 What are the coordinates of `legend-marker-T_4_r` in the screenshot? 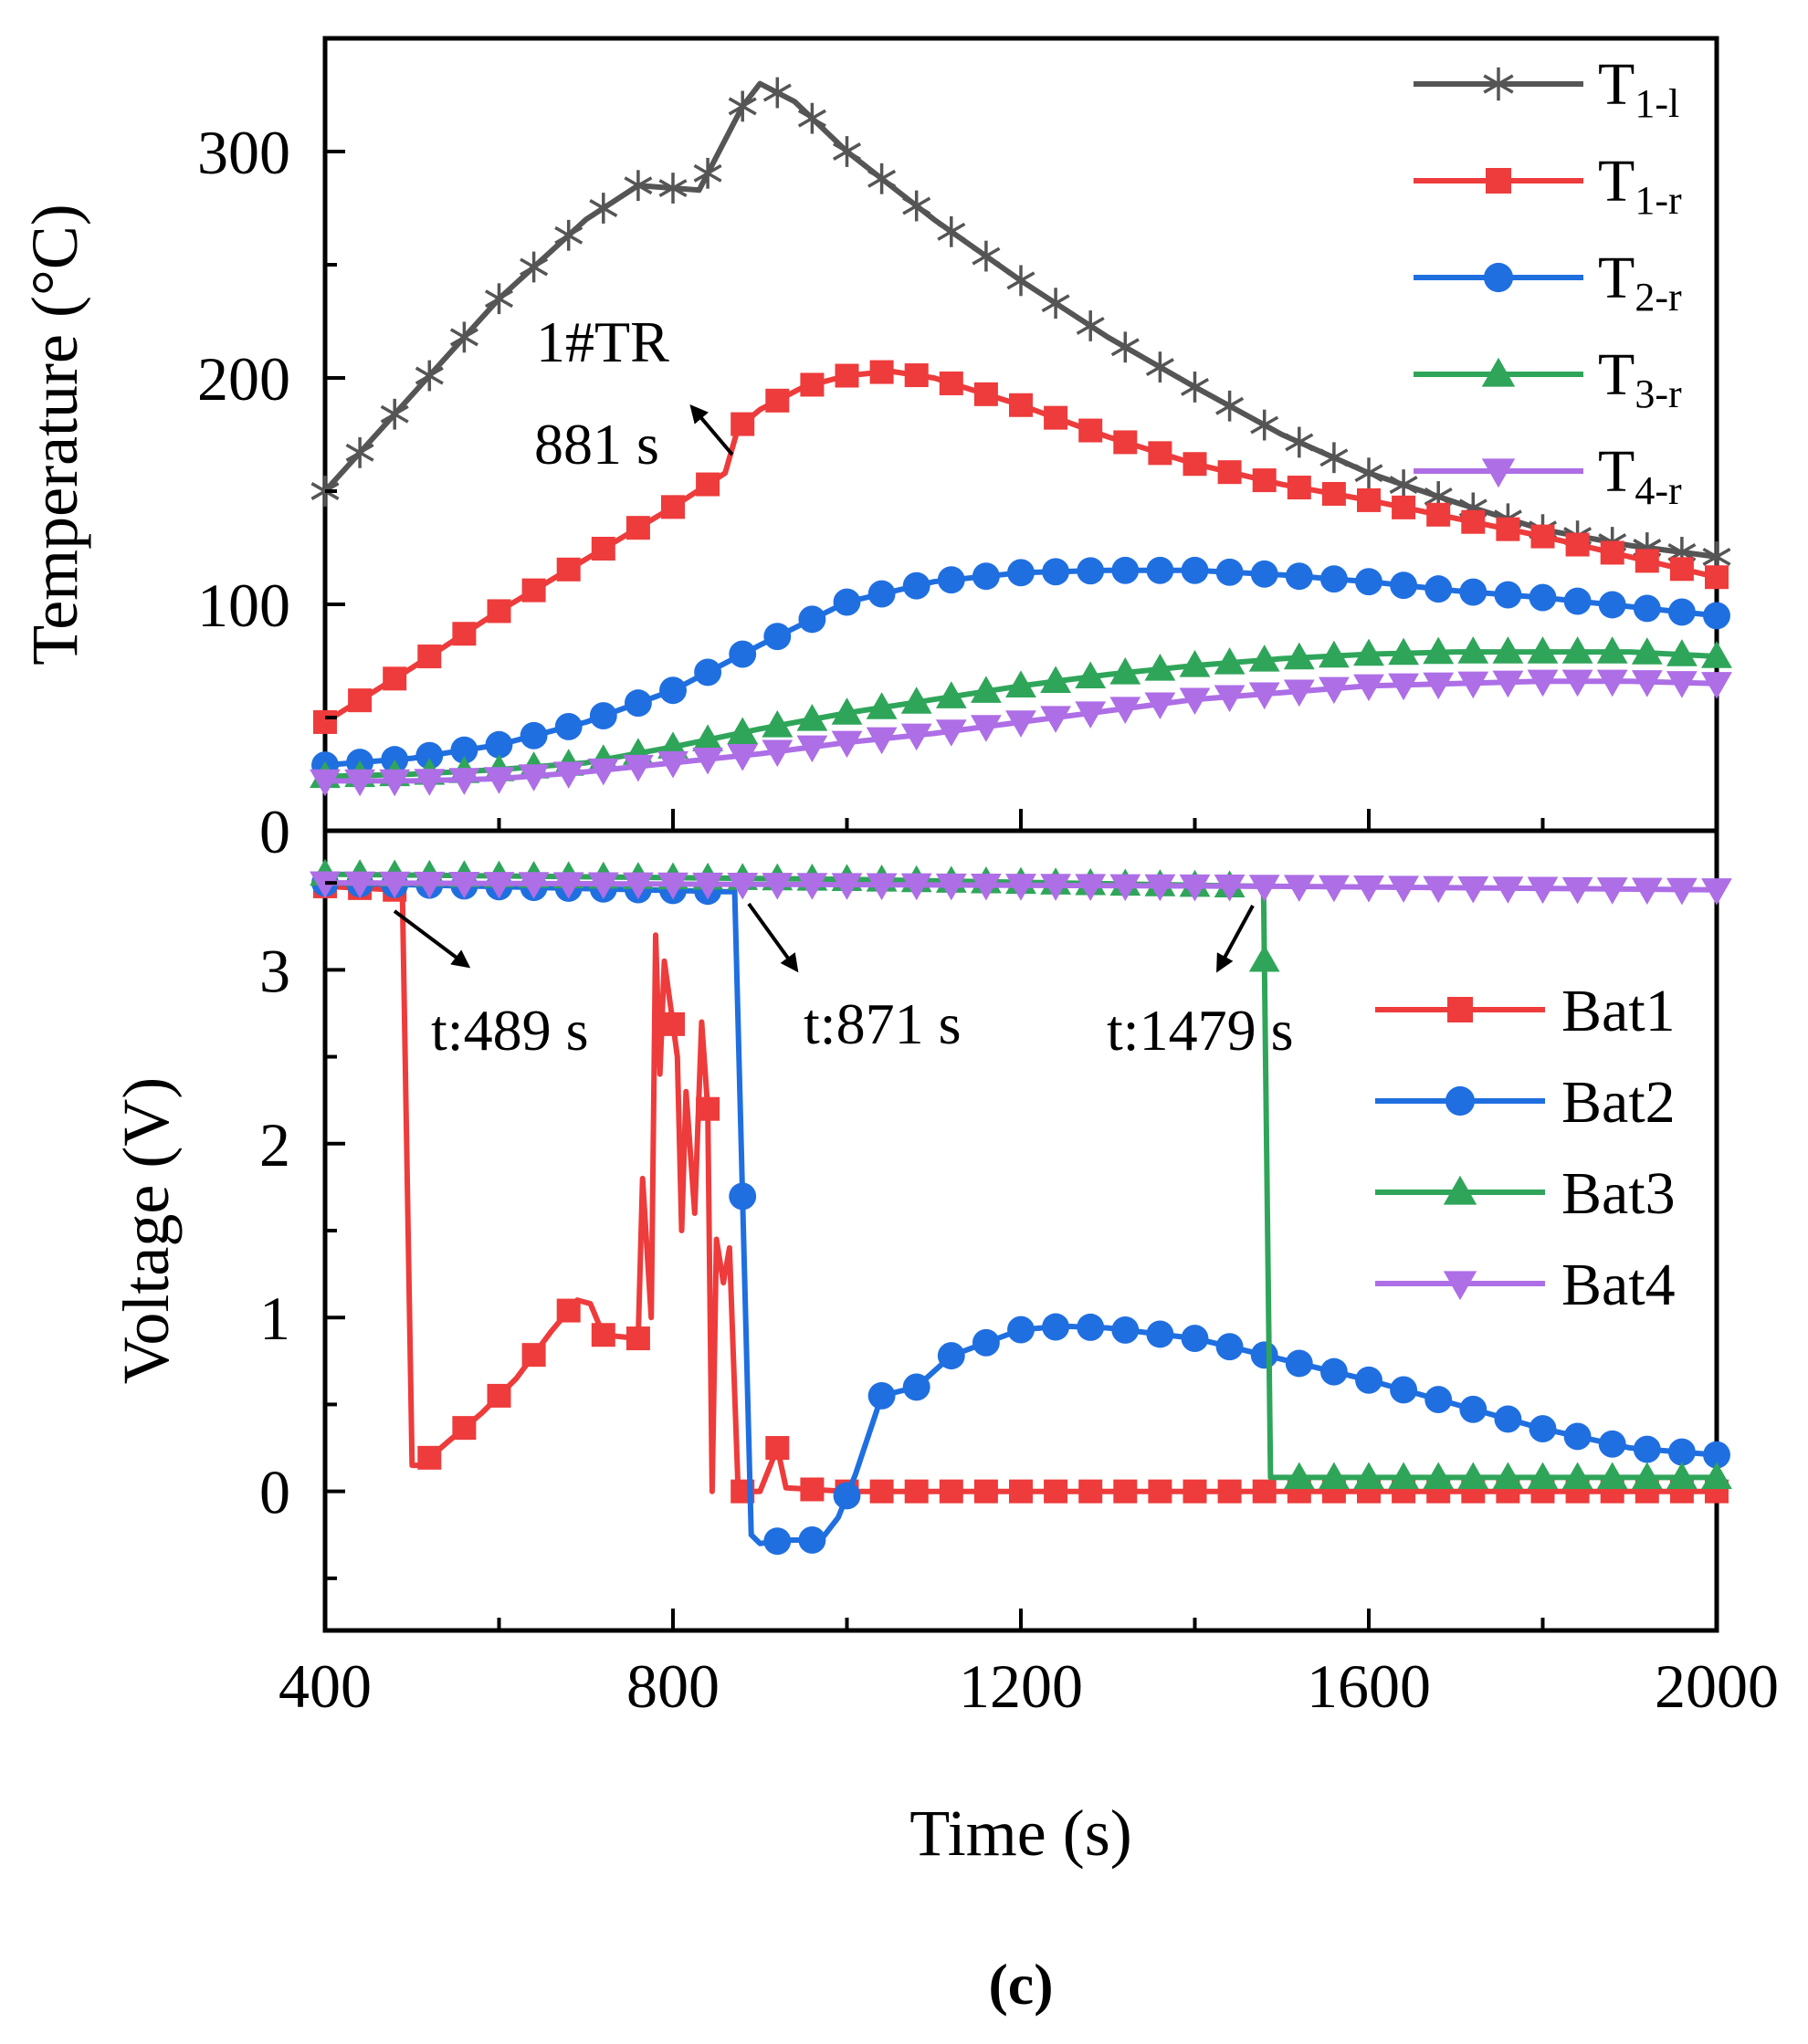 It's located at (1499, 473).